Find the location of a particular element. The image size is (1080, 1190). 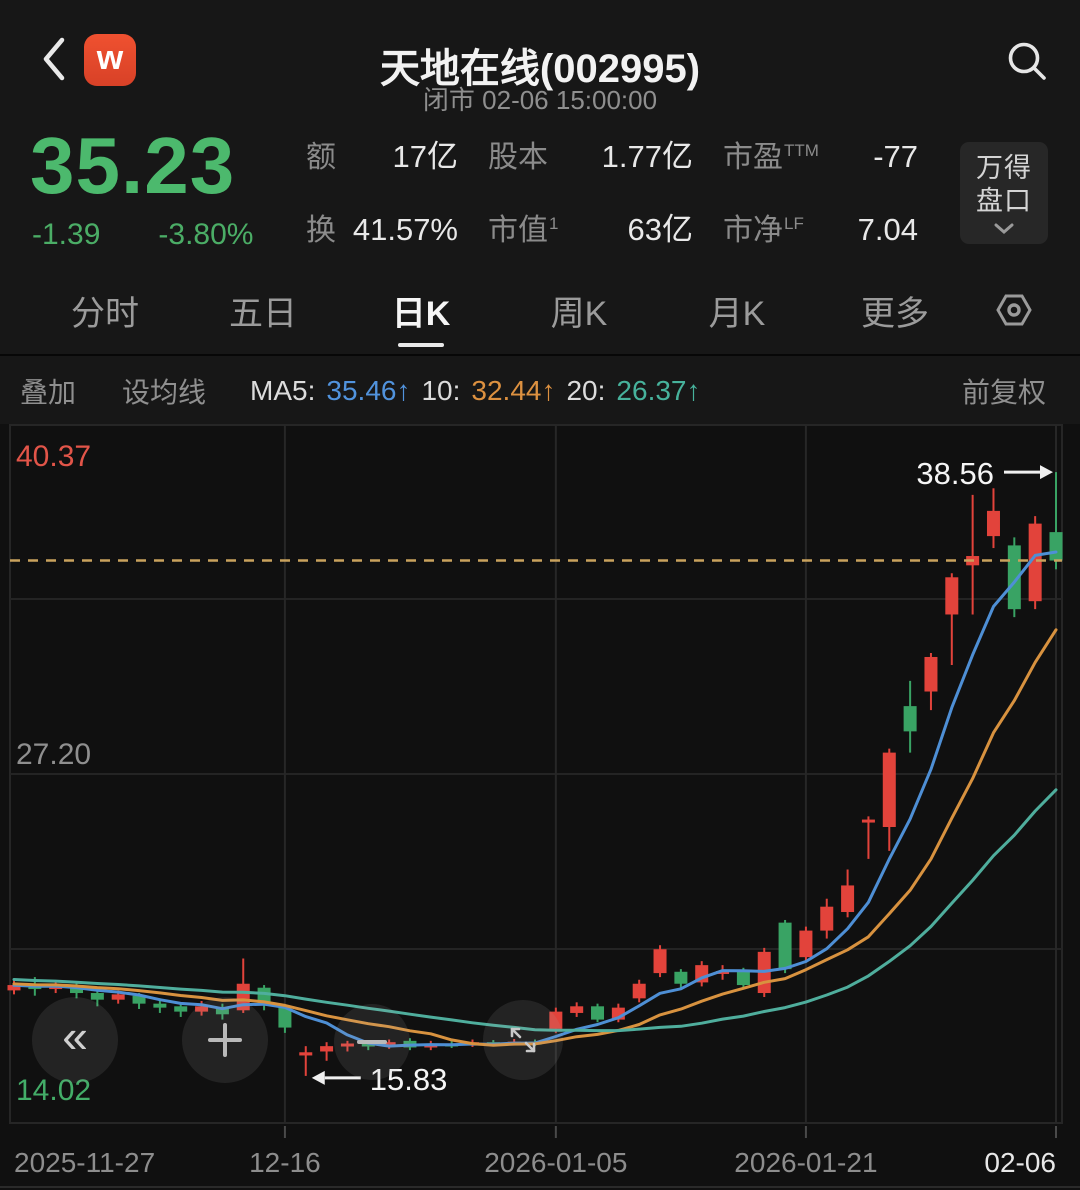

ma20-value: 26.37↑ is located at coordinates (658, 390).